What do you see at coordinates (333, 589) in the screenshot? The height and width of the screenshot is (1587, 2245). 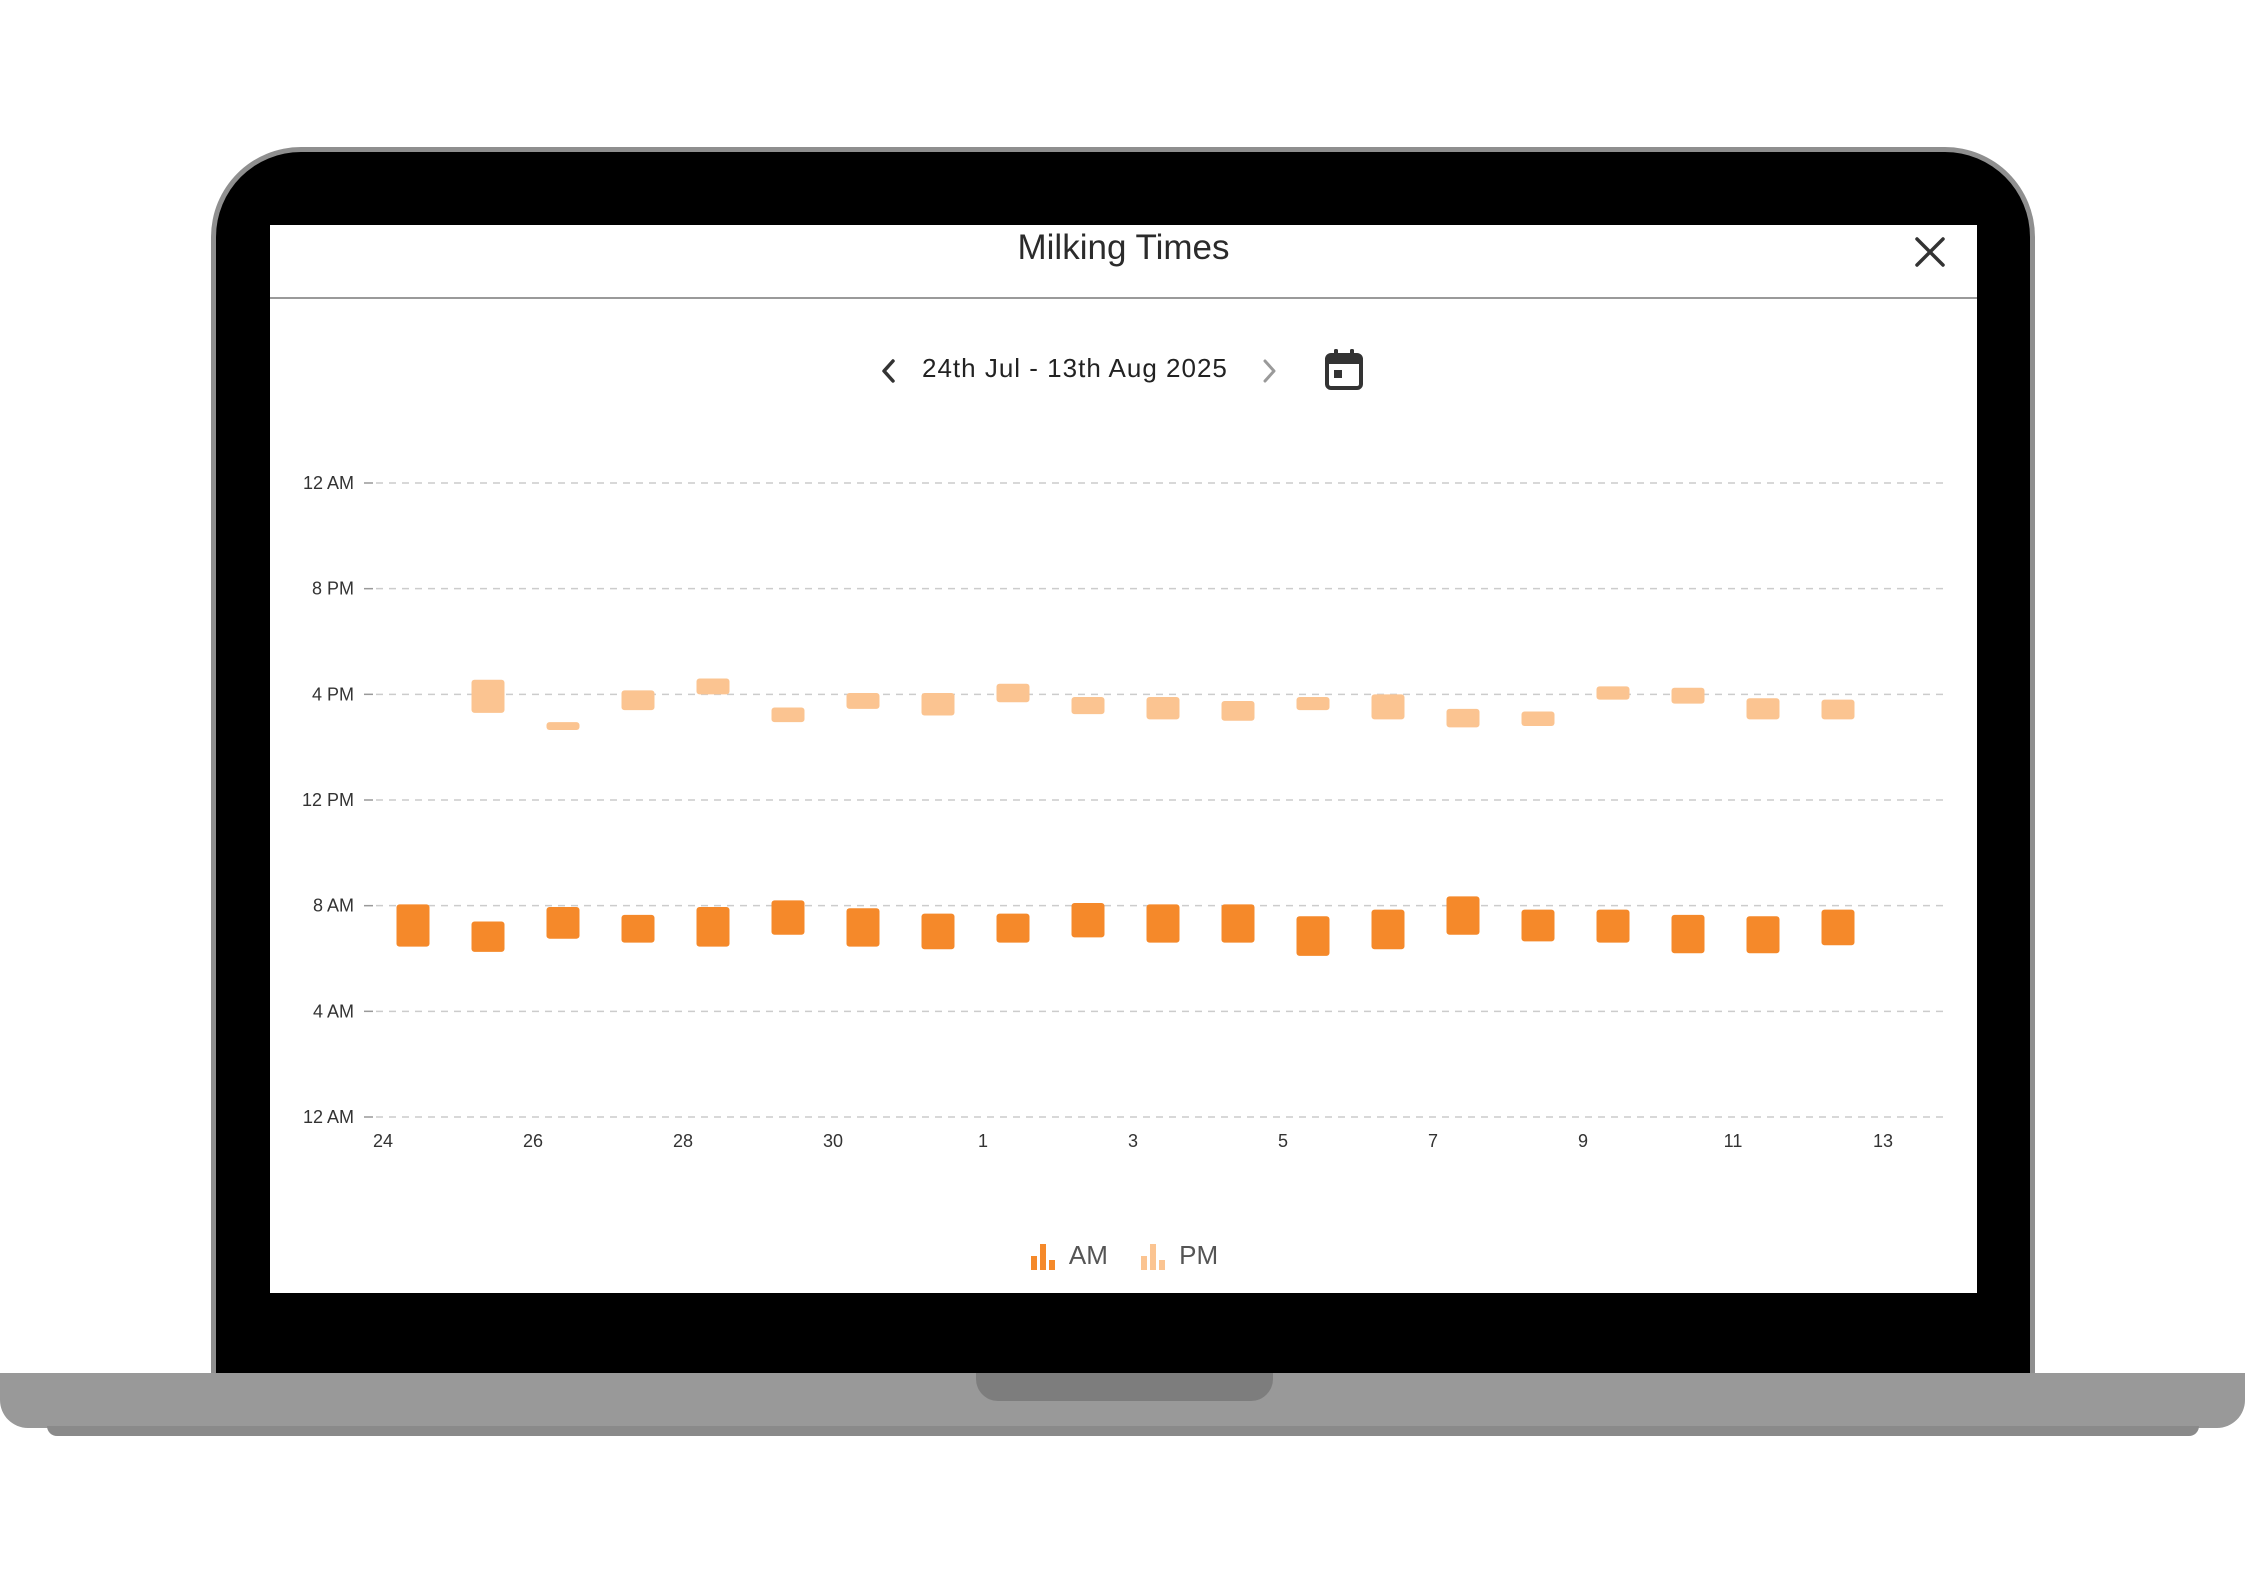 I see `y-tick-label: 8 PM` at bounding box center [333, 589].